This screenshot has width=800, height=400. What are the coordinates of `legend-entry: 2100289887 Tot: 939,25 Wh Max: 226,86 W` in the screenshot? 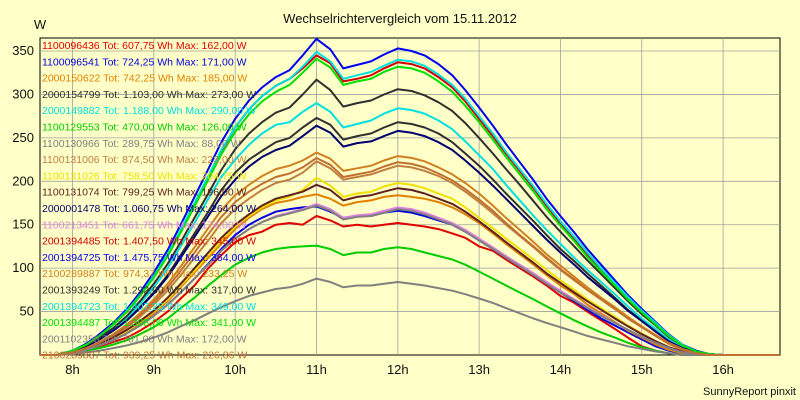 It's located at (144, 356).